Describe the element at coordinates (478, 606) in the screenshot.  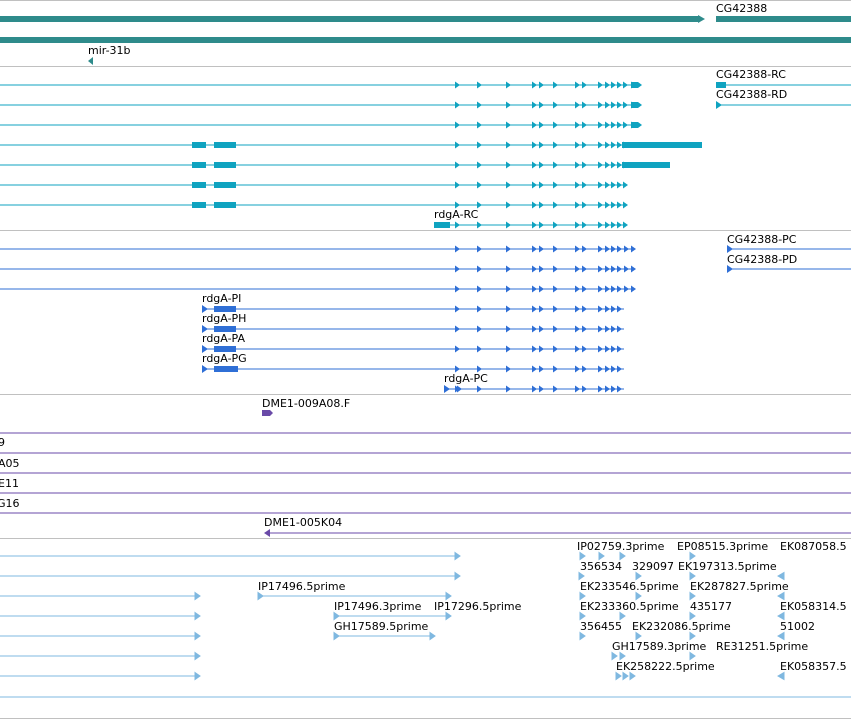
I see `est-label: IP17296.5prime` at that location.